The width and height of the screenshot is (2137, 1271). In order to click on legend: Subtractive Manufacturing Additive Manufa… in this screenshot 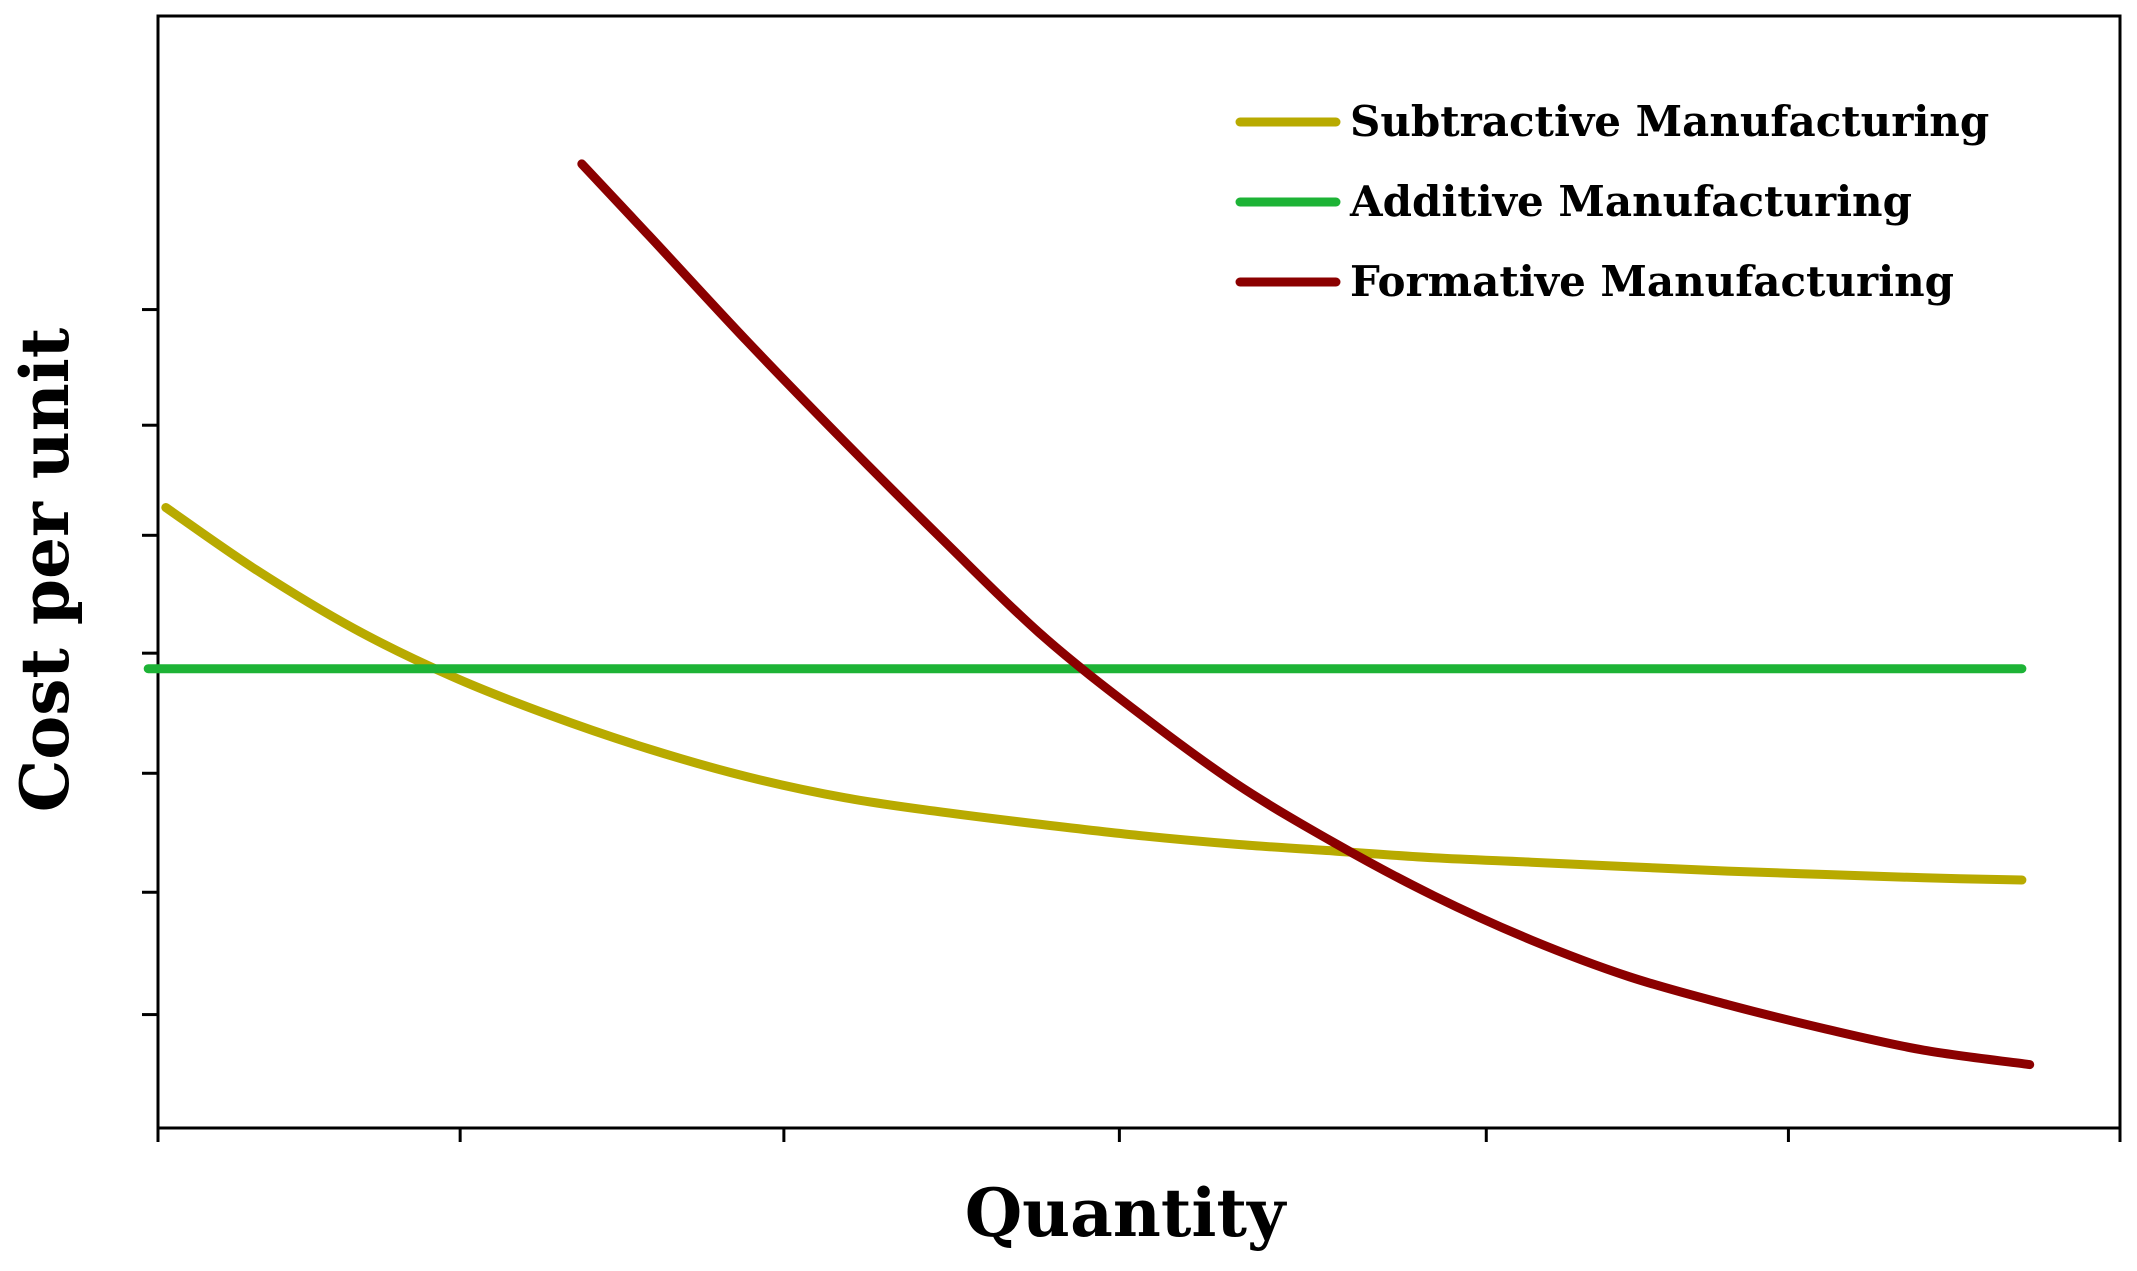, I will do `click(1612, 201)`.